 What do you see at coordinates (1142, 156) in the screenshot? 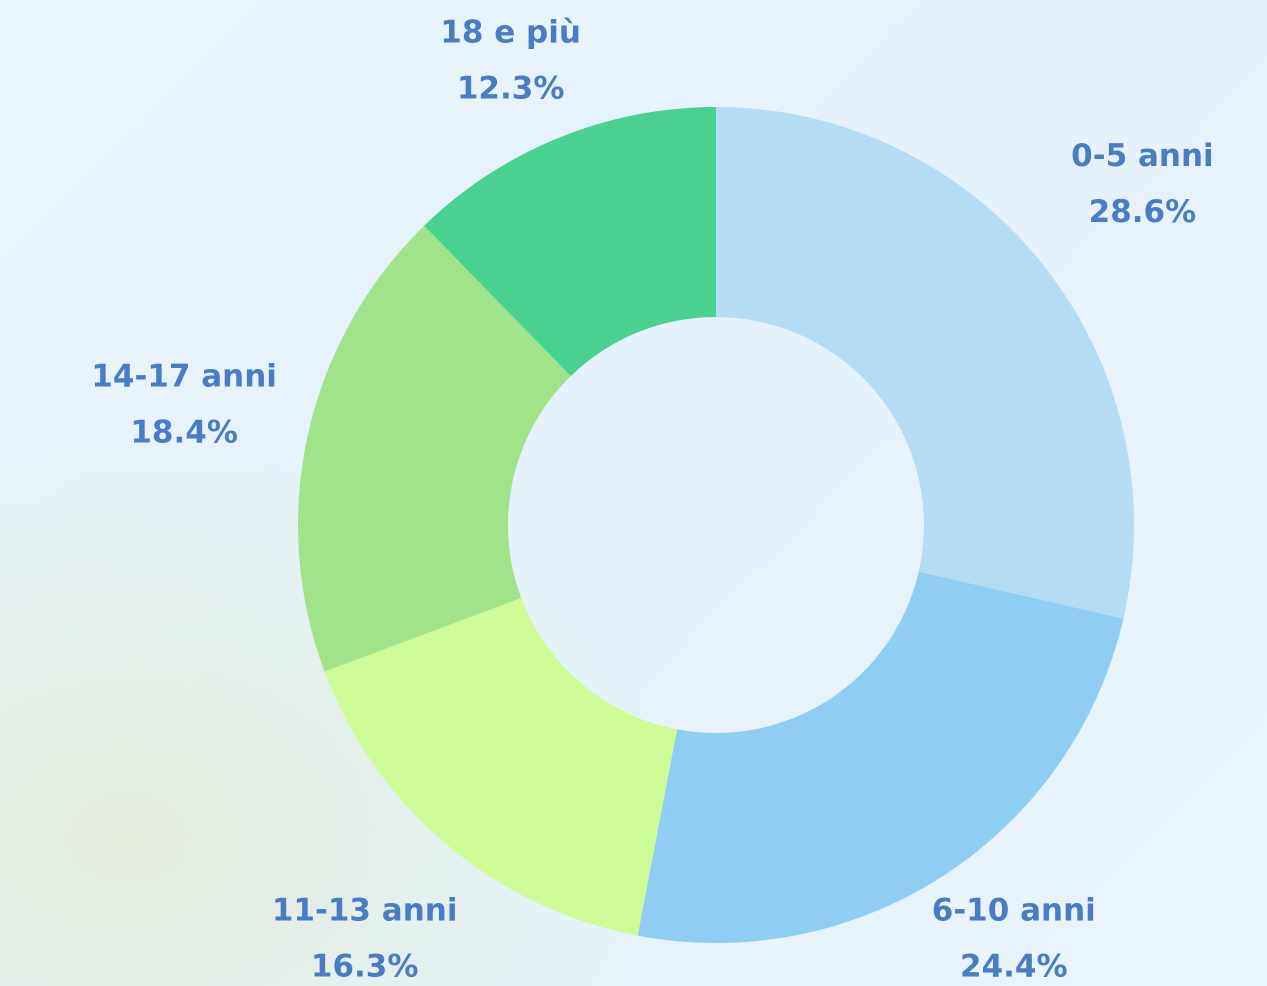
I see `segment-label: 0-5 anni` at bounding box center [1142, 156].